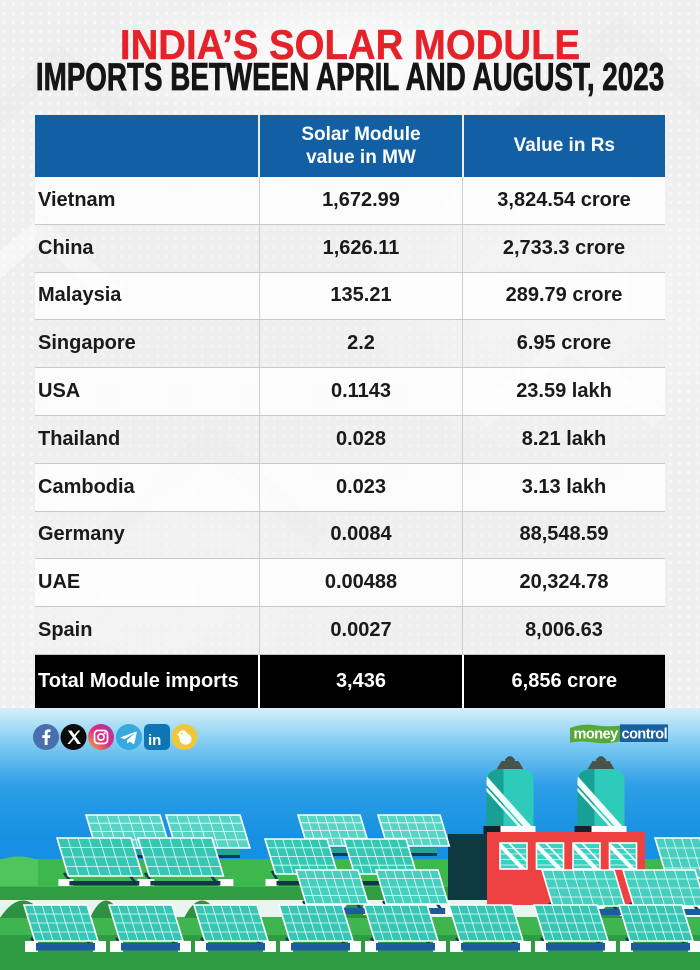 Image resolution: width=700 pixels, height=970 pixels. Describe the element at coordinates (645, 735) in the screenshot. I see `svg-text: control` at that location.